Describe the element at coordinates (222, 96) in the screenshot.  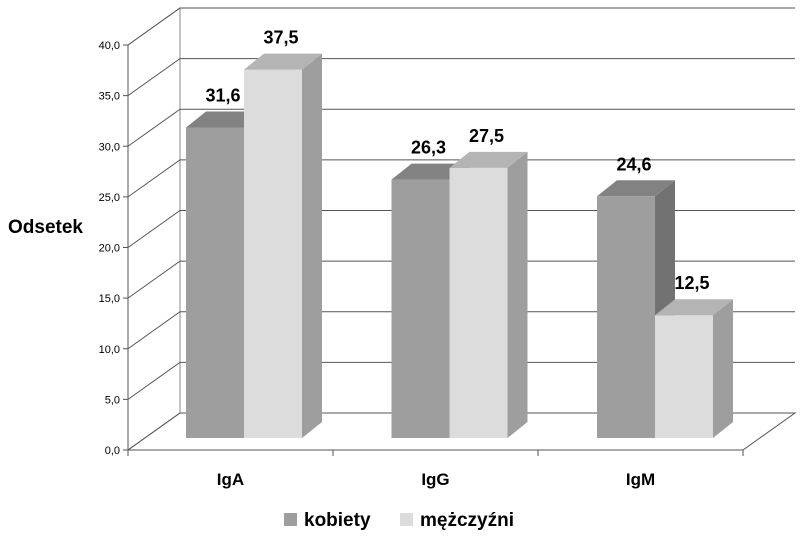
I see `data-label: 31,6` at that location.